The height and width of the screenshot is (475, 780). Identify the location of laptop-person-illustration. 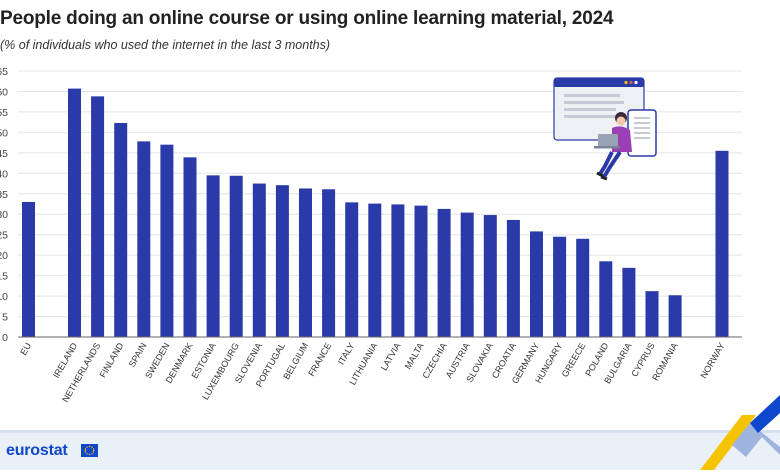
(605, 131).